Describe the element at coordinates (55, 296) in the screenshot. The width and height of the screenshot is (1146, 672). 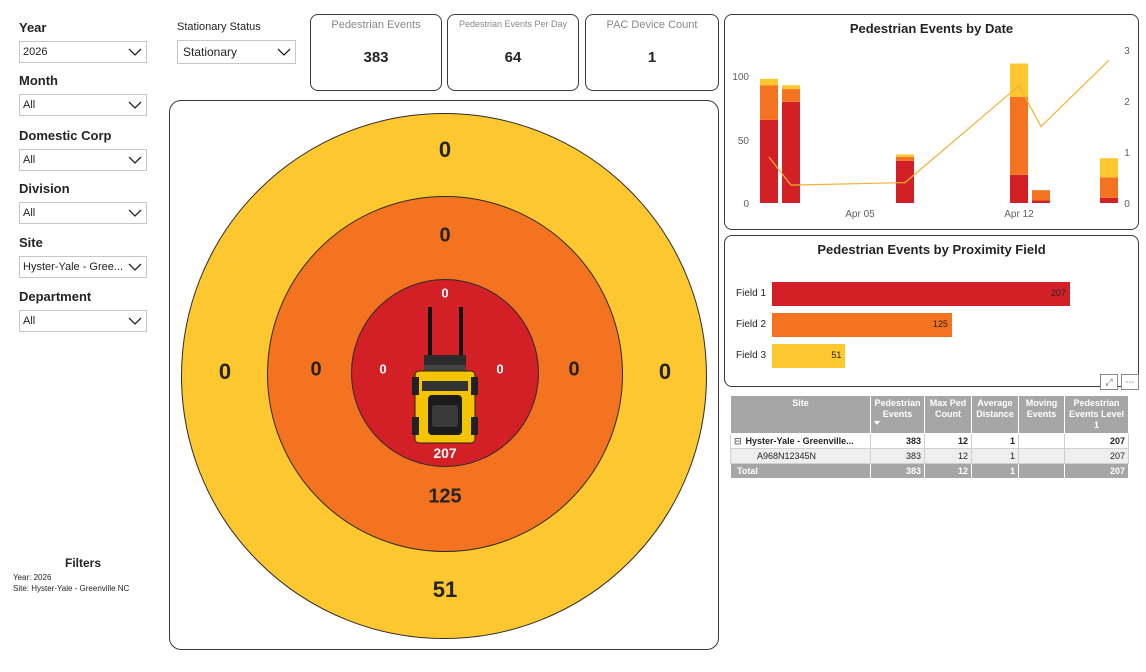
I see `slicer-title: Department` at that location.